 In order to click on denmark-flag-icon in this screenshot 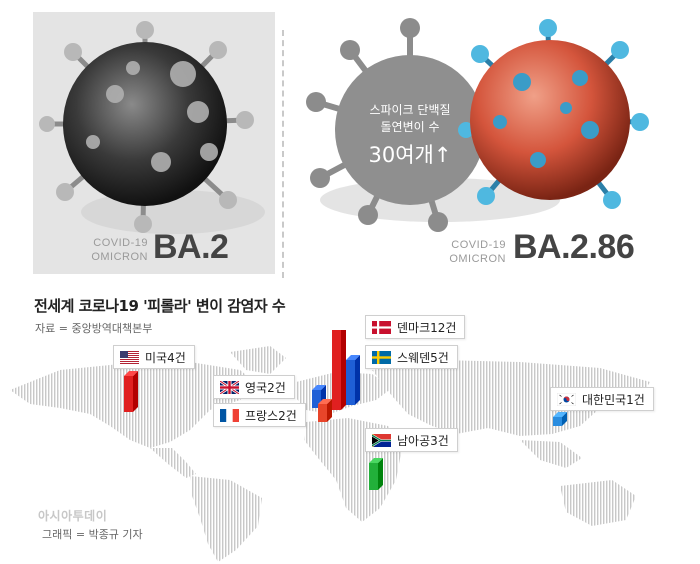, I will do `click(381, 327)`.